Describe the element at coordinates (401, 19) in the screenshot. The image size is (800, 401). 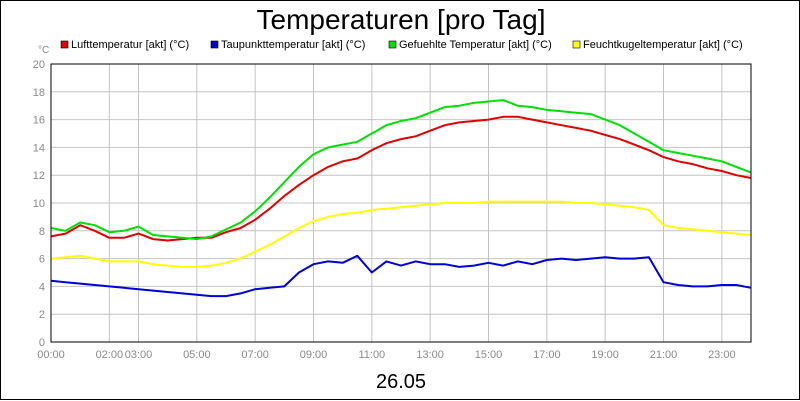
I see `chart-title: Temperaturen [pro Tag]` at that location.